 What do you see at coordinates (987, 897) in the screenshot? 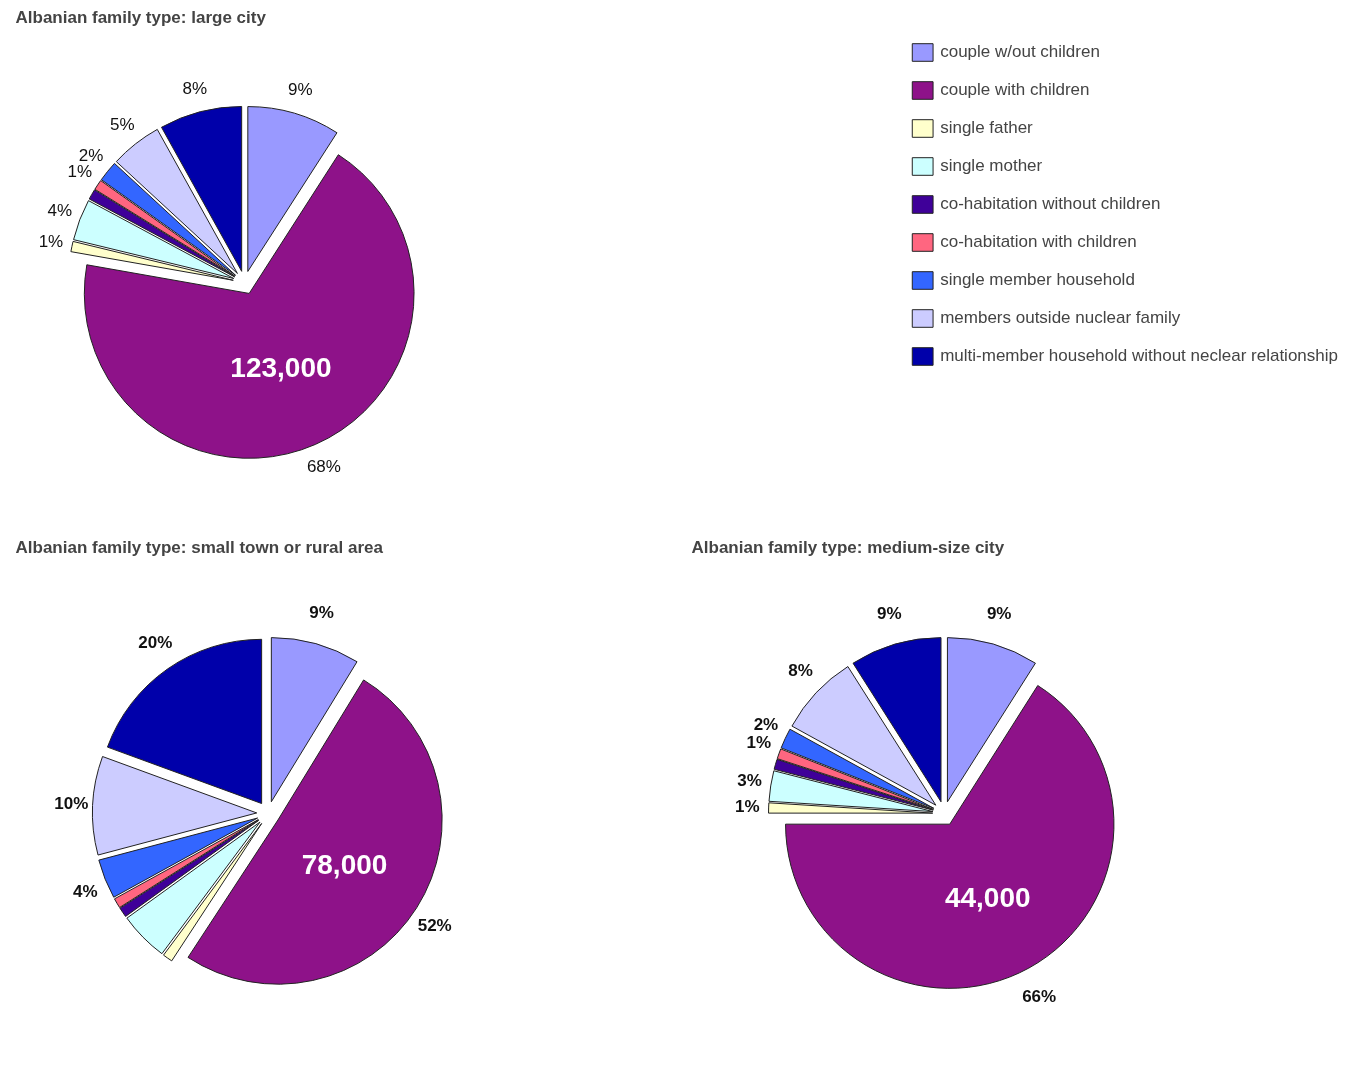
I see `text: 44,000` at bounding box center [987, 897].